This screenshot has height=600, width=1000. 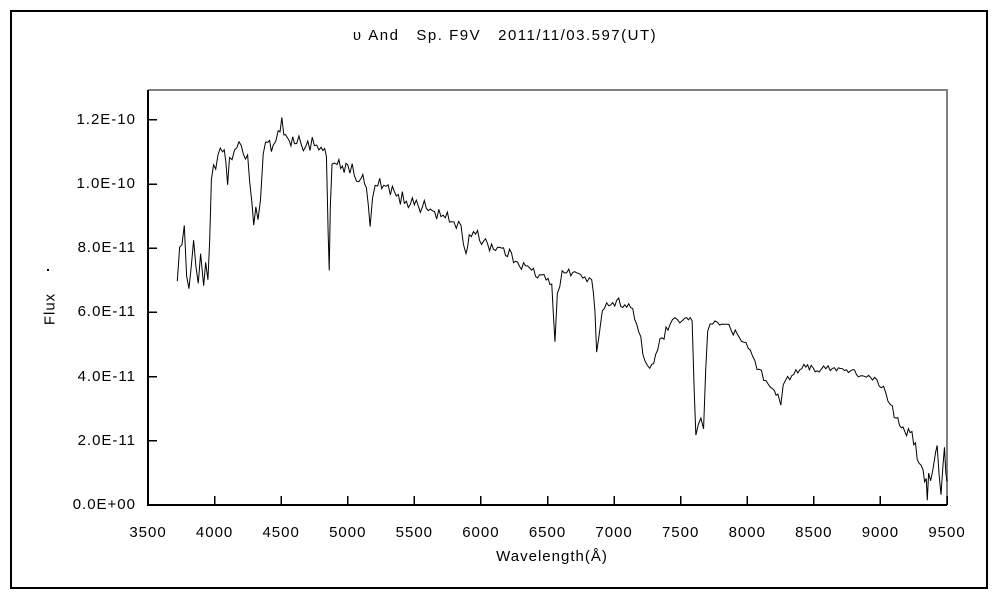 I want to click on x-tick-label-8500: 8500, so click(x=814, y=532).